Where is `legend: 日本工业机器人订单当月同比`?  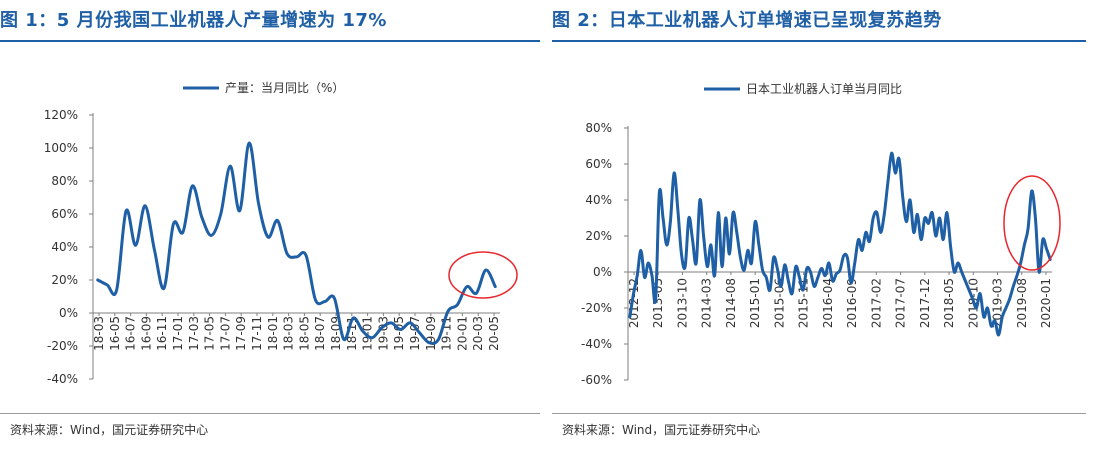 legend: 日本工业机器人订单当月同比 is located at coordinates (803, 89).